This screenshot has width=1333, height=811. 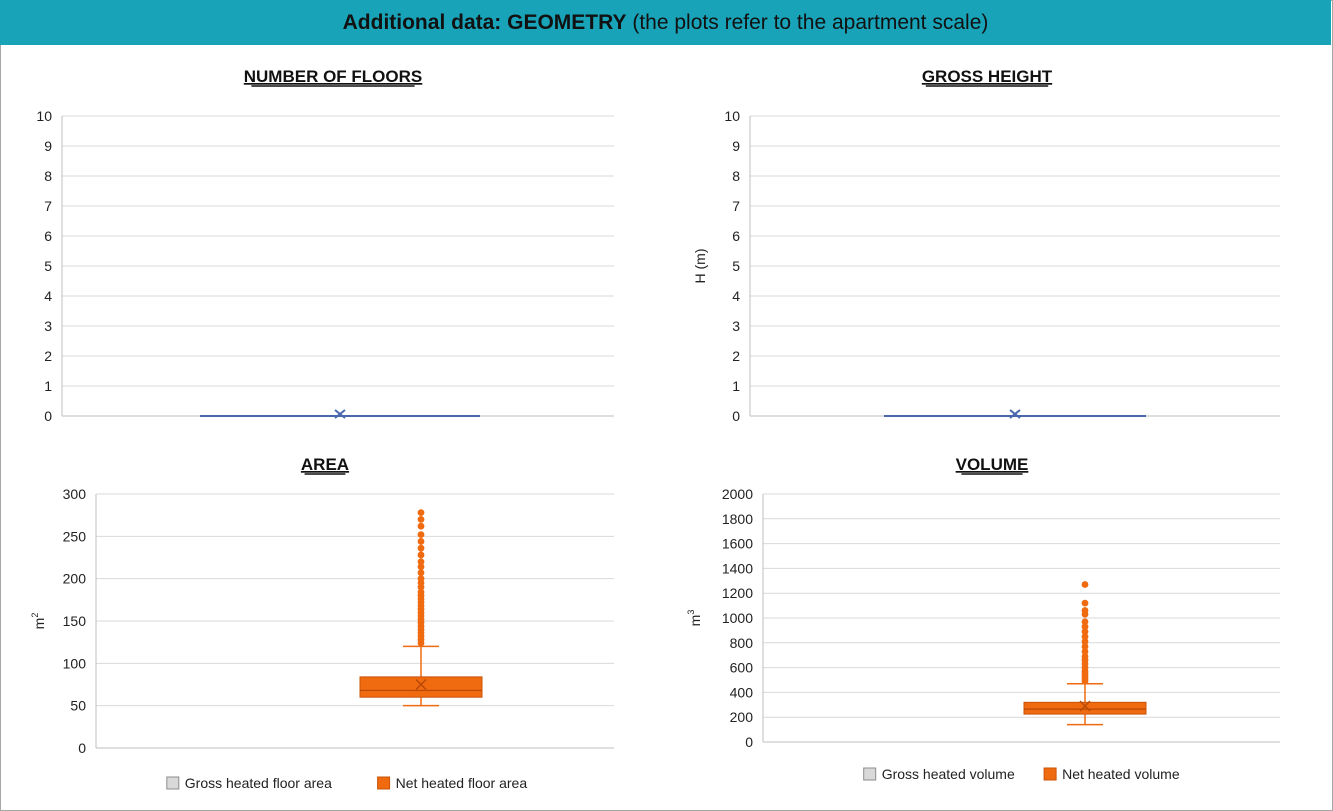 What do you see at coordinates (694, 618) in the screenshot?
I see `y-axis-label: m3` at bounding box center [694, 618].